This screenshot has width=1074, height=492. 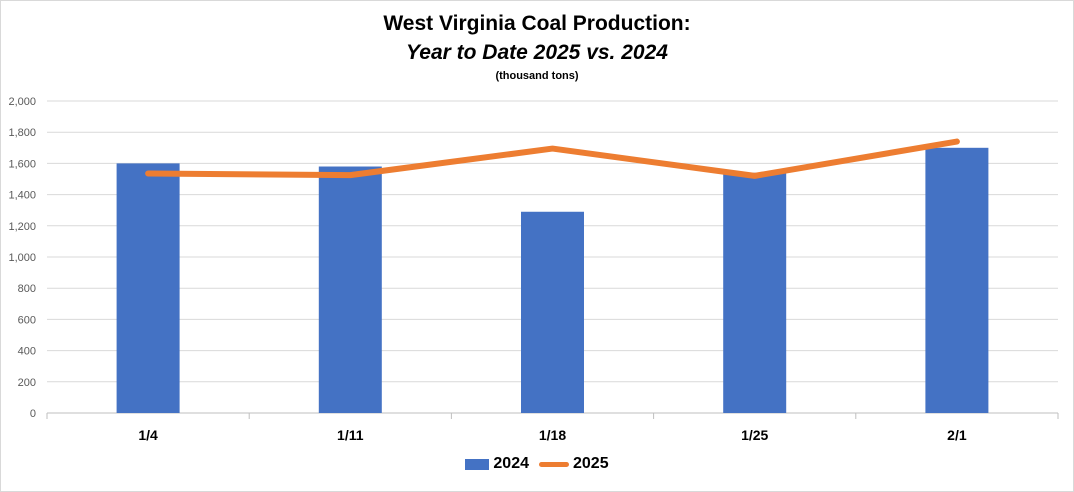 I want to click on y-tick-label: 1,600, so click(x=22, y=164).